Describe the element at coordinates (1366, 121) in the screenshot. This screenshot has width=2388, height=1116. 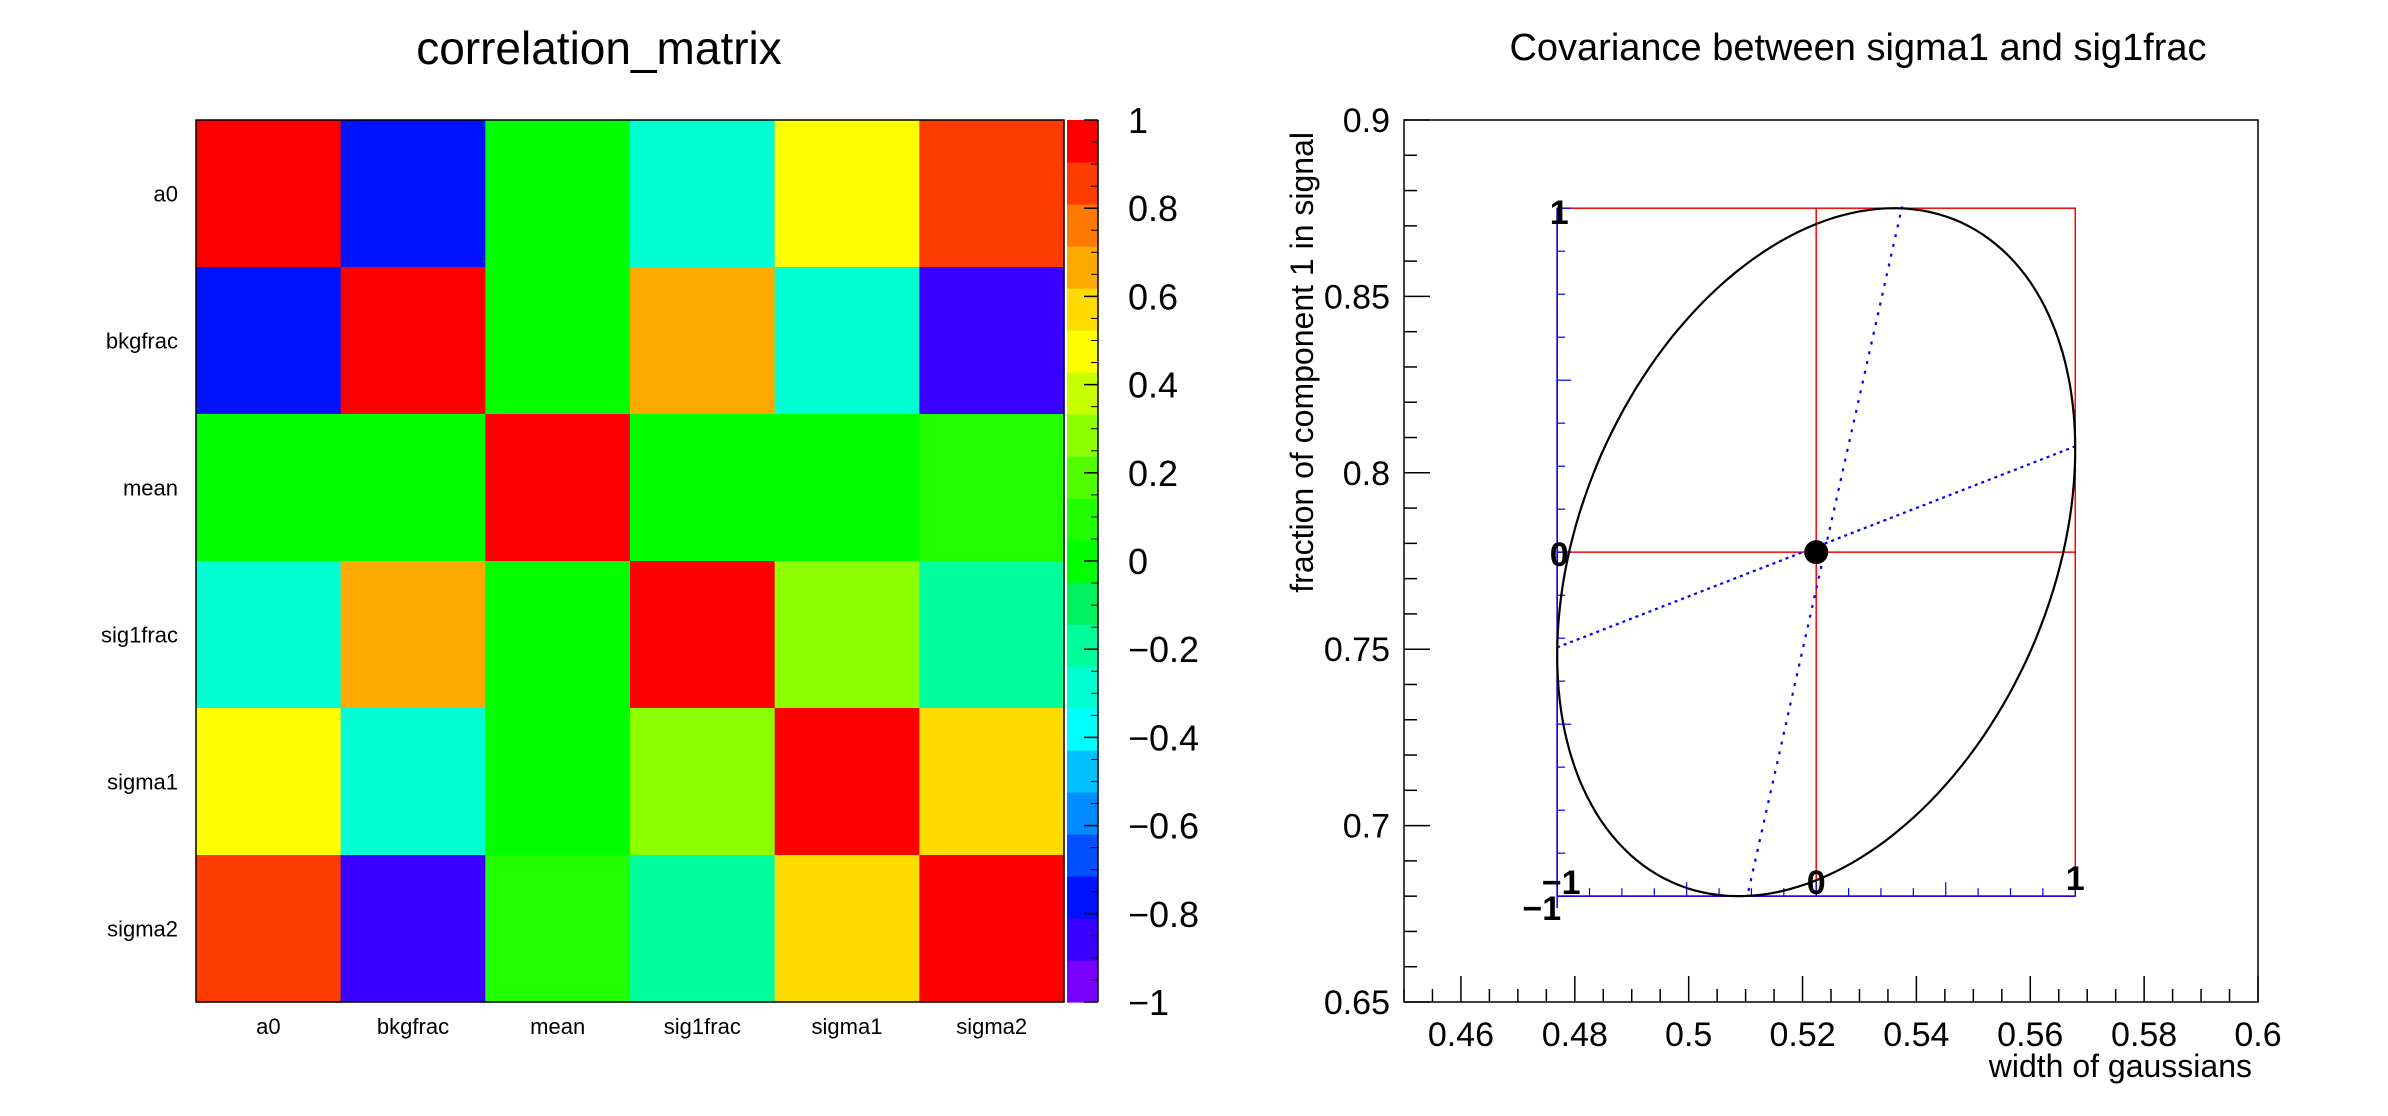
I see `y-tick-label: 0.9` at that location.